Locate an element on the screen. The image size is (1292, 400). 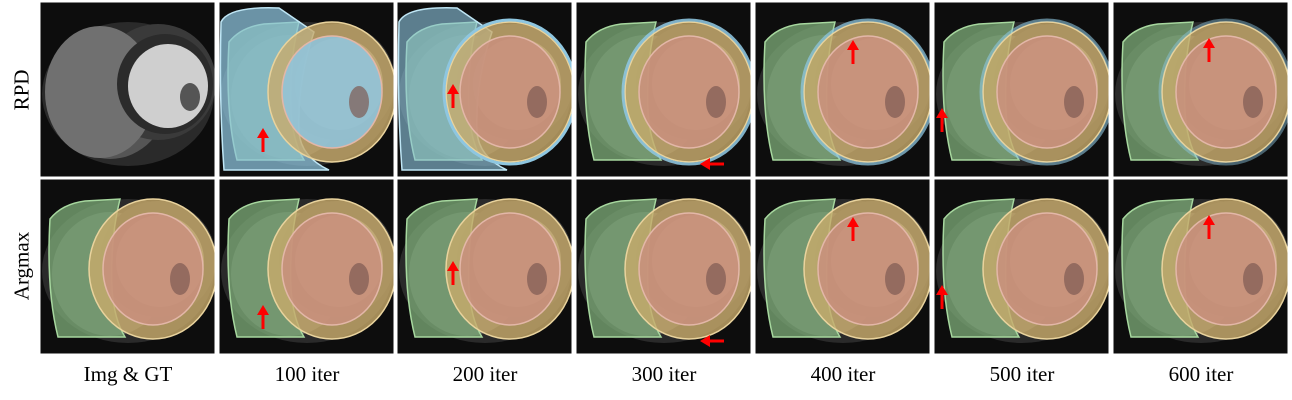
panel-argmax-300-iter is located at coordinates (663, 266).